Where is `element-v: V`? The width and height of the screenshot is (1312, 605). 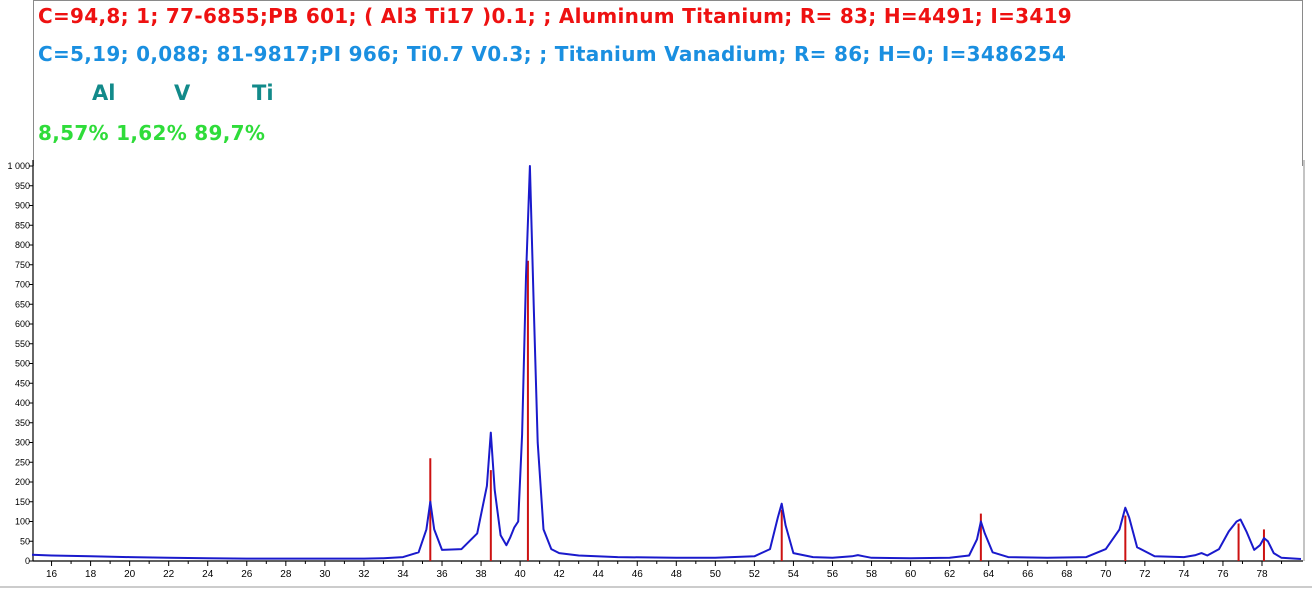 element-v: V is located at coordinates (182, 93).